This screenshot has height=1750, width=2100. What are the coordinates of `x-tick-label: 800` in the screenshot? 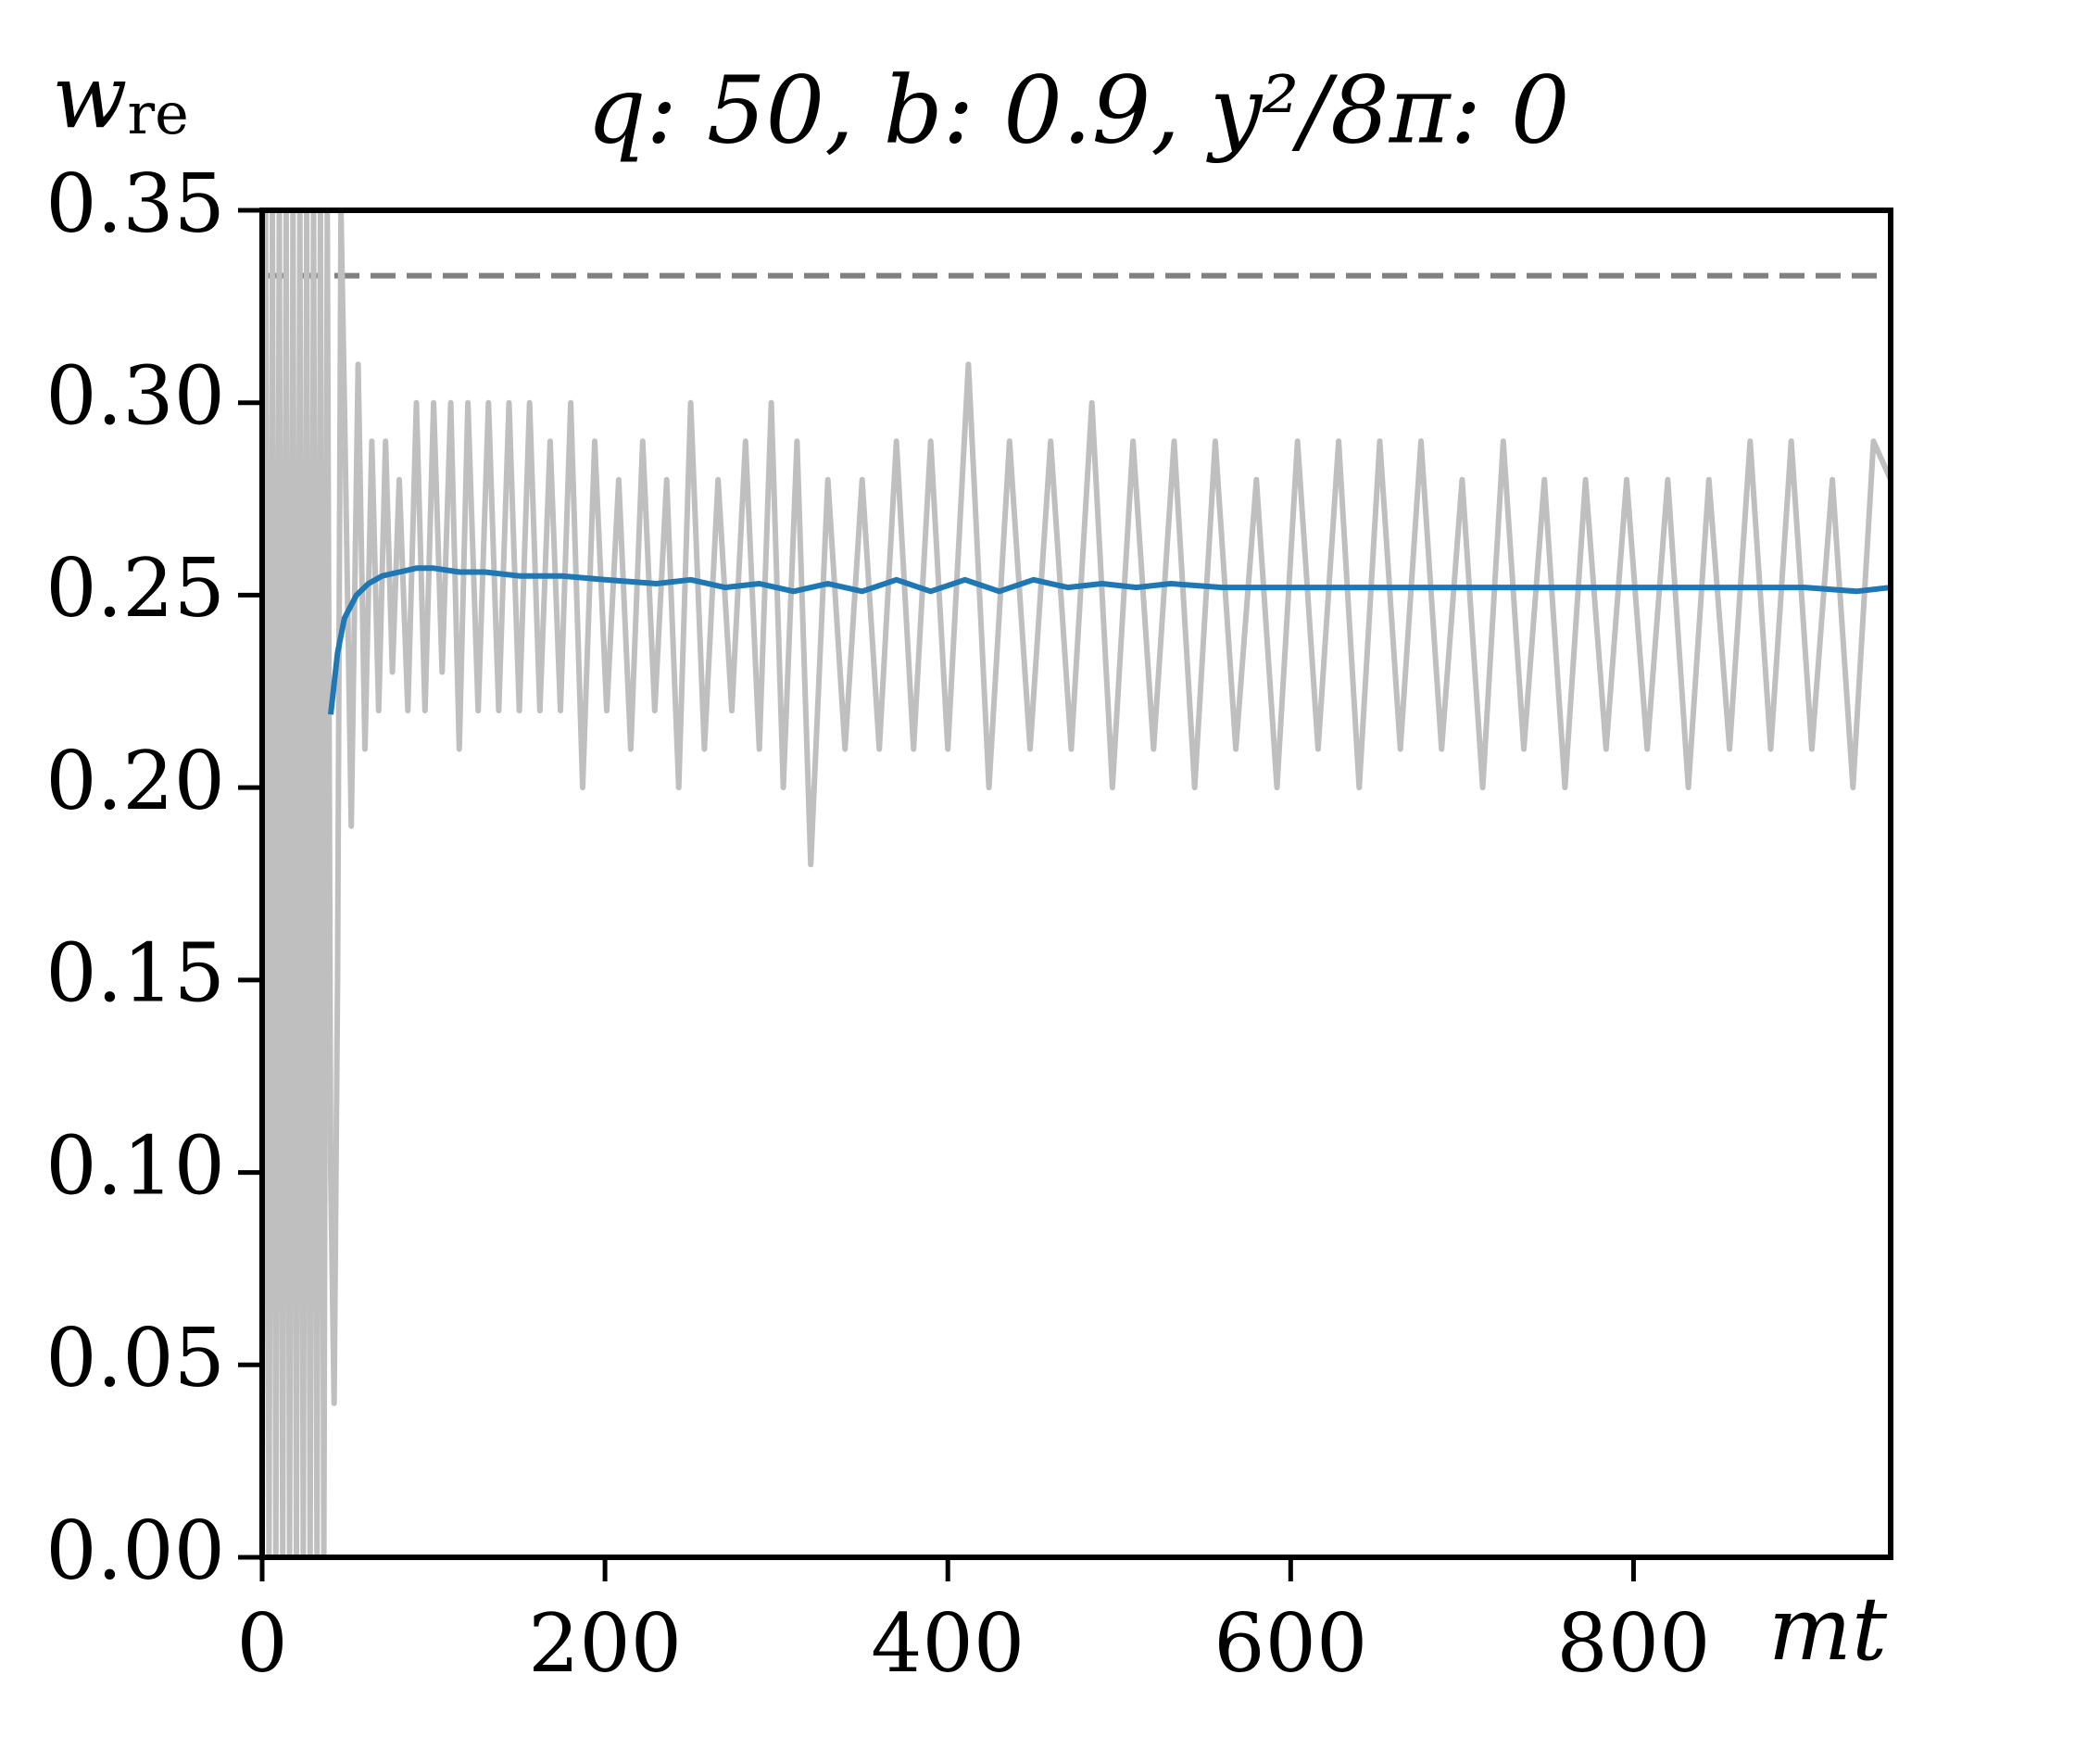 It's located at (1633, 1643).